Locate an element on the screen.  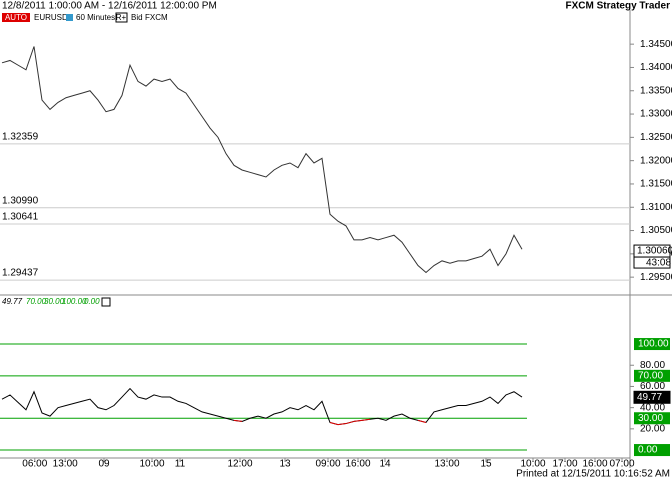
last-label: 49.77 is located at coordinates (649, 397).